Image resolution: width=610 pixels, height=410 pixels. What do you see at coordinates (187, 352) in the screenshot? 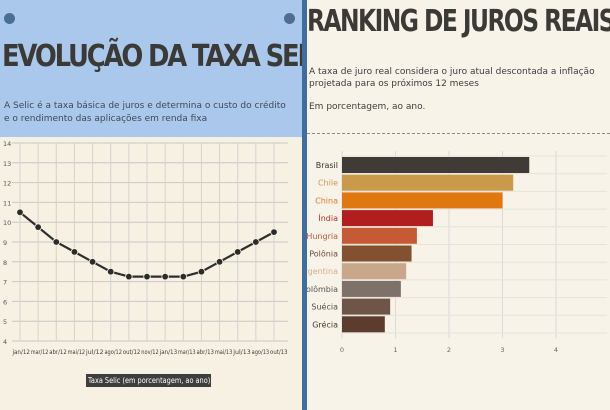
I see `x-tick-label: mar/13` at bounding box center [187, 352].